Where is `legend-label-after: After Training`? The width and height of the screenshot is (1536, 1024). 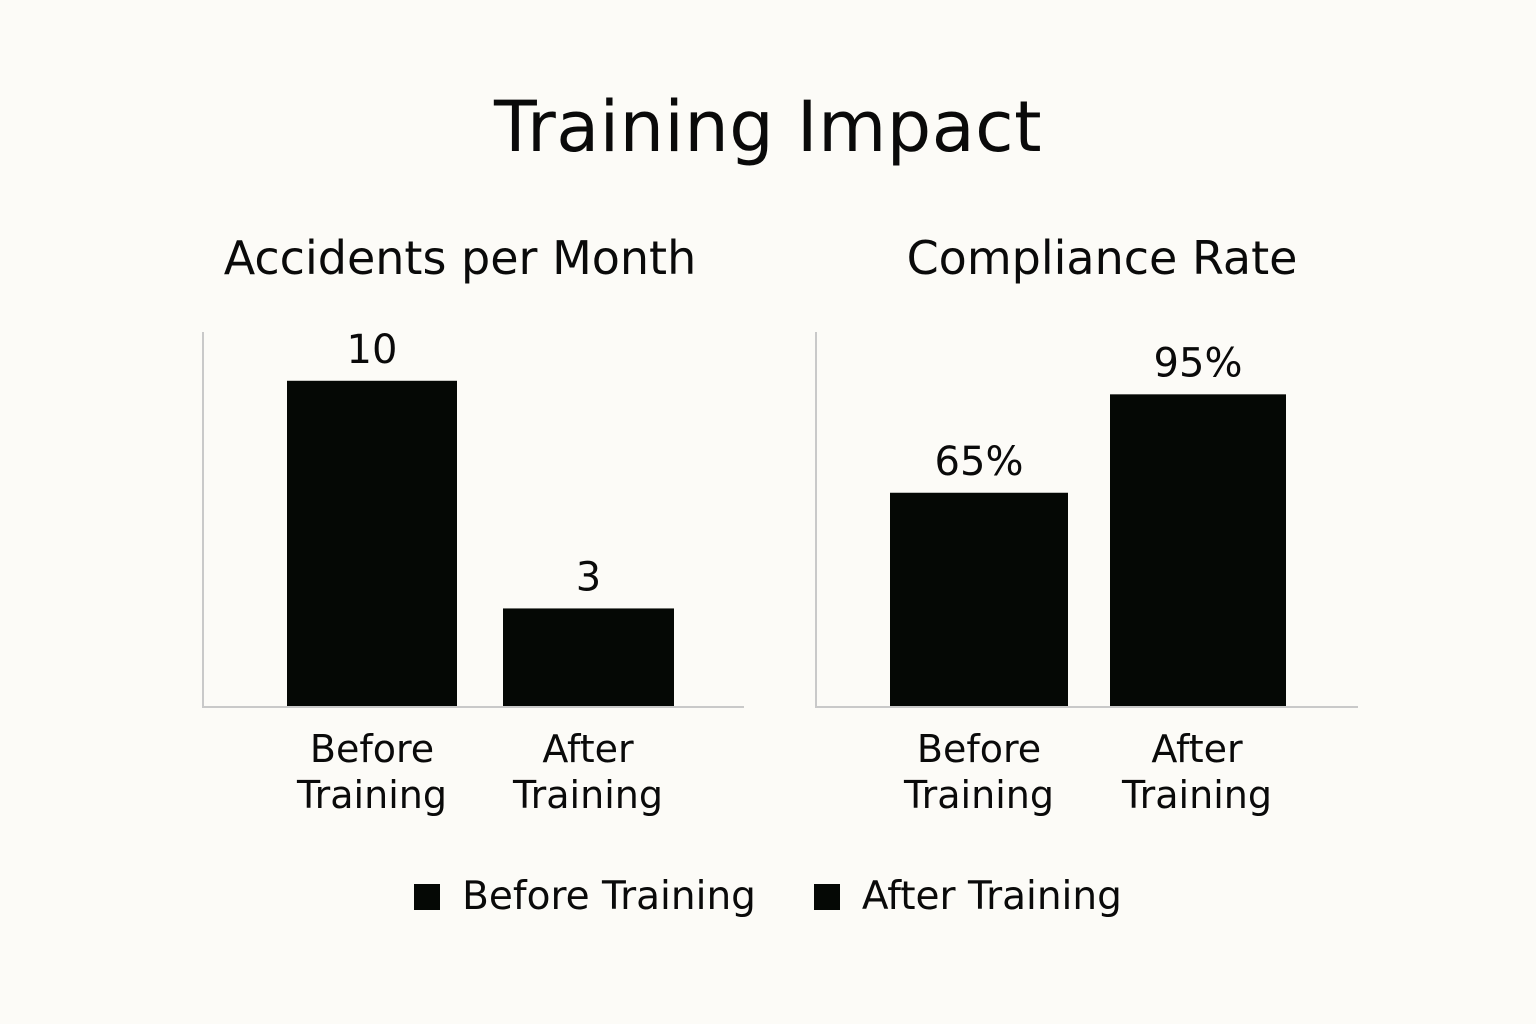
legend-label-after: After Training is located at coordinates (991, 896).